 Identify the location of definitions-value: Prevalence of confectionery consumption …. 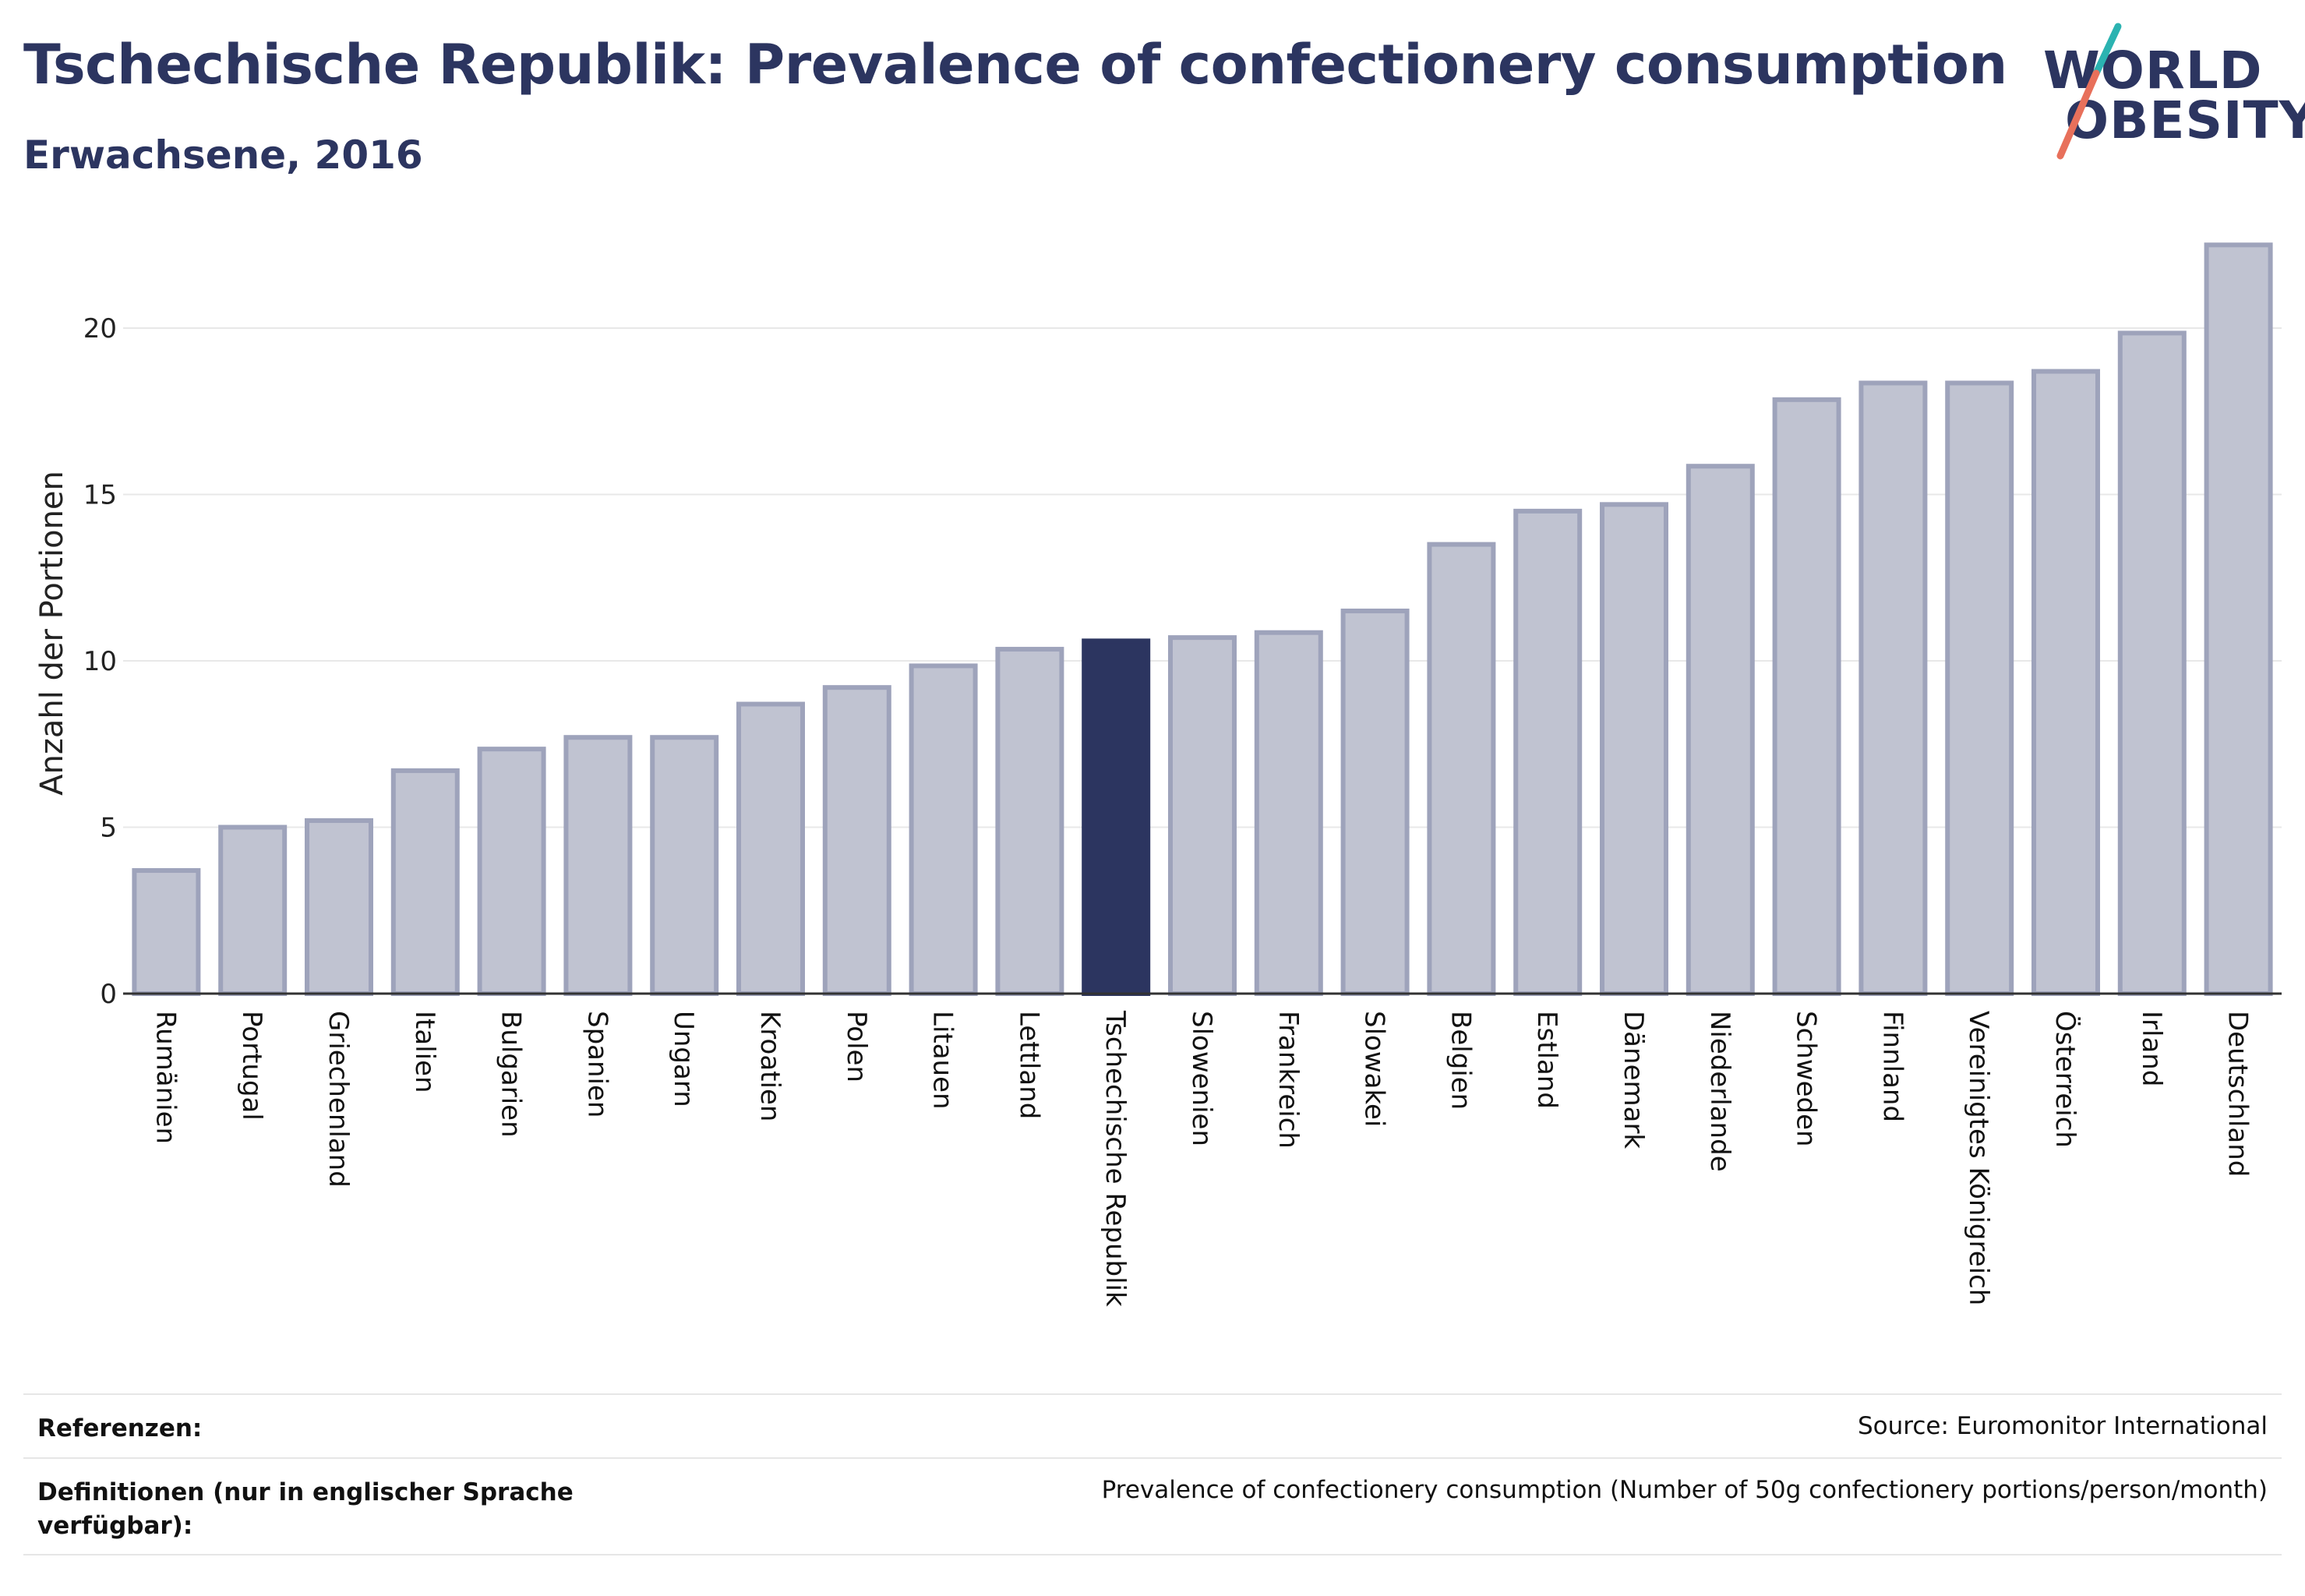
(1684, 1490).